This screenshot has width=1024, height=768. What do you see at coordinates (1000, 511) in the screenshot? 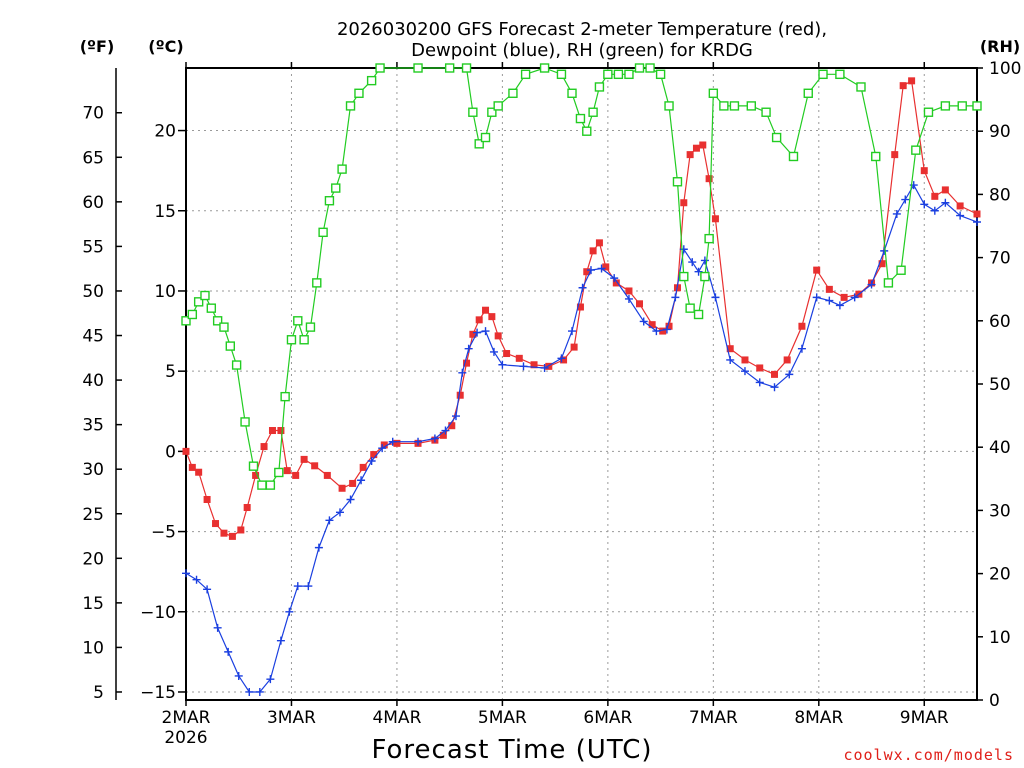
I see `rh-tick-label: 30` at bounding box center [1000, 511].